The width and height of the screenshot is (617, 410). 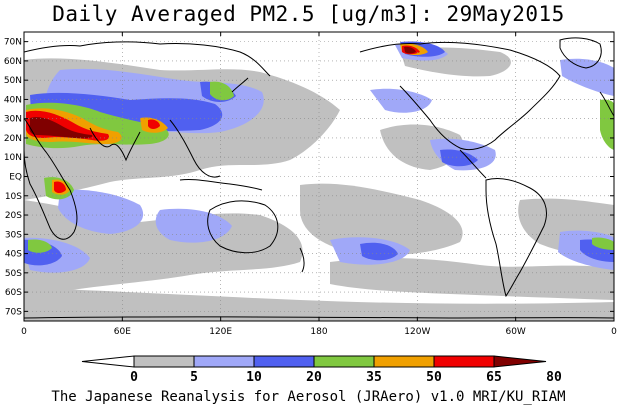 What do you see at coordinates (13, 120) in the screenshot?
I see `lat-tick-label: 30N` at bounding box center [13, 120].